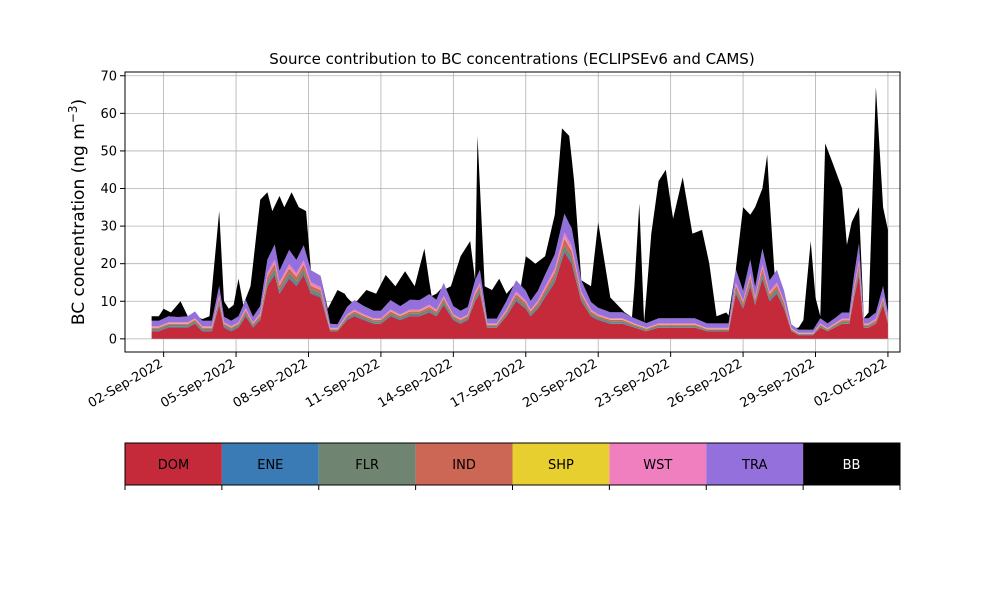 Image resolution: width=1000 pixels, height=600 pixels. Describe the element at coordinates (705, 383) in the screenshot. I see `x-tick-label: 26-Sep-2022` at that location.